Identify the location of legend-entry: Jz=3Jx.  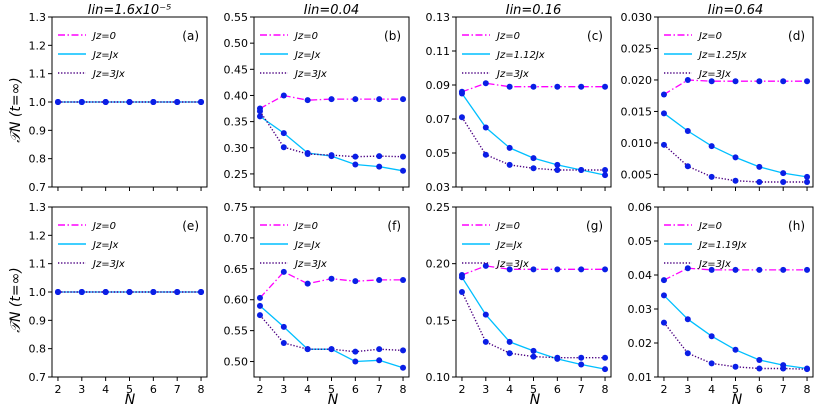
(310, 74).